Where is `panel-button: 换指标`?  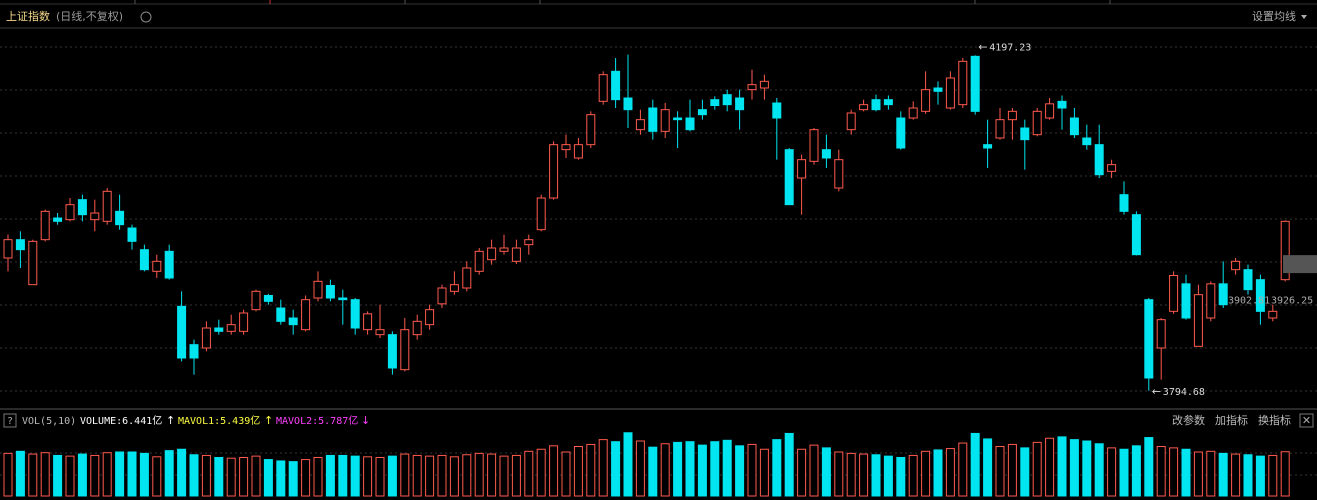
panel-button: 换指标 is located at coordinates (1274, 420).